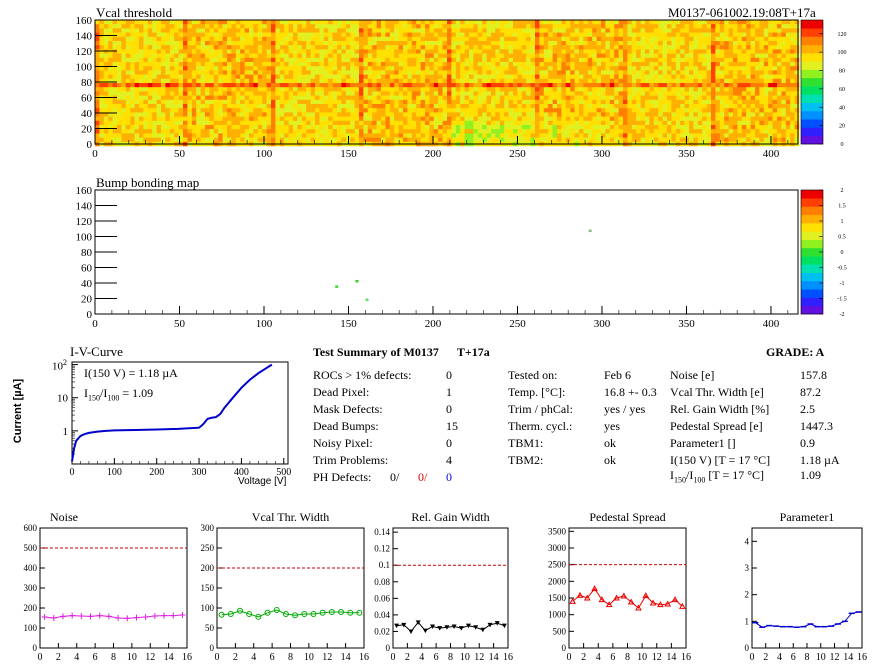 Image resolution: width=896 pixels, height=672 pixels. What do you see at coordinates (87, 83) in the screenshot?
I see `y-tick-label: 80` at bounding box center [87, 83].